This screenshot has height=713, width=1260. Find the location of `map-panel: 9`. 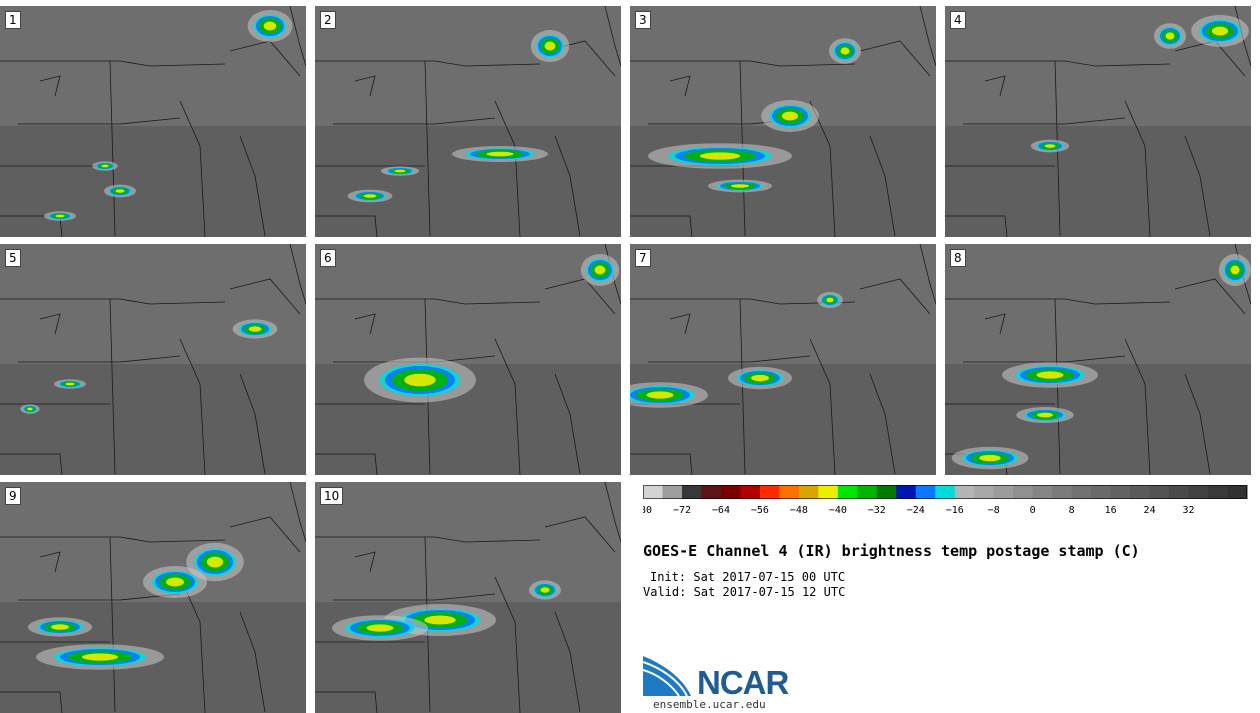

map-panel: 9 is located at coordinates (153, 597).